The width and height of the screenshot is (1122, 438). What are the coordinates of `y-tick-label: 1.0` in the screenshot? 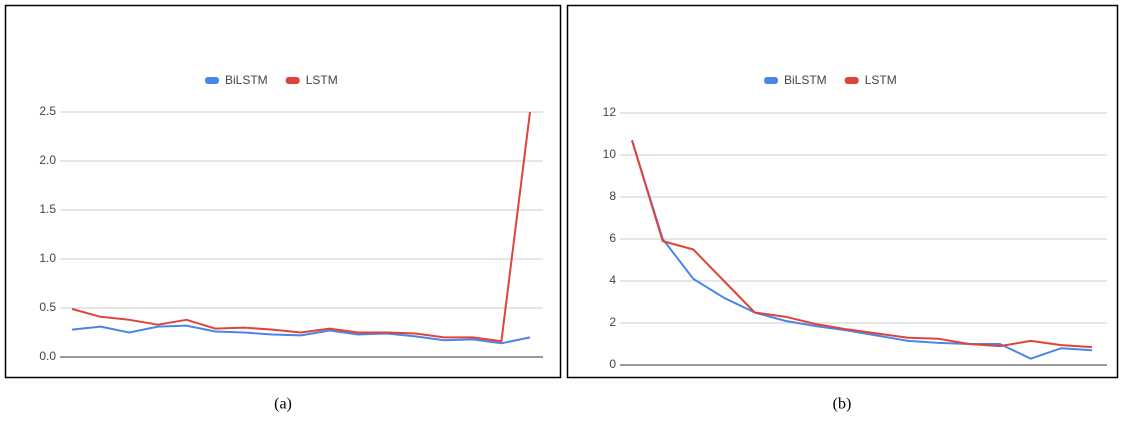 It's located at (47, 258).